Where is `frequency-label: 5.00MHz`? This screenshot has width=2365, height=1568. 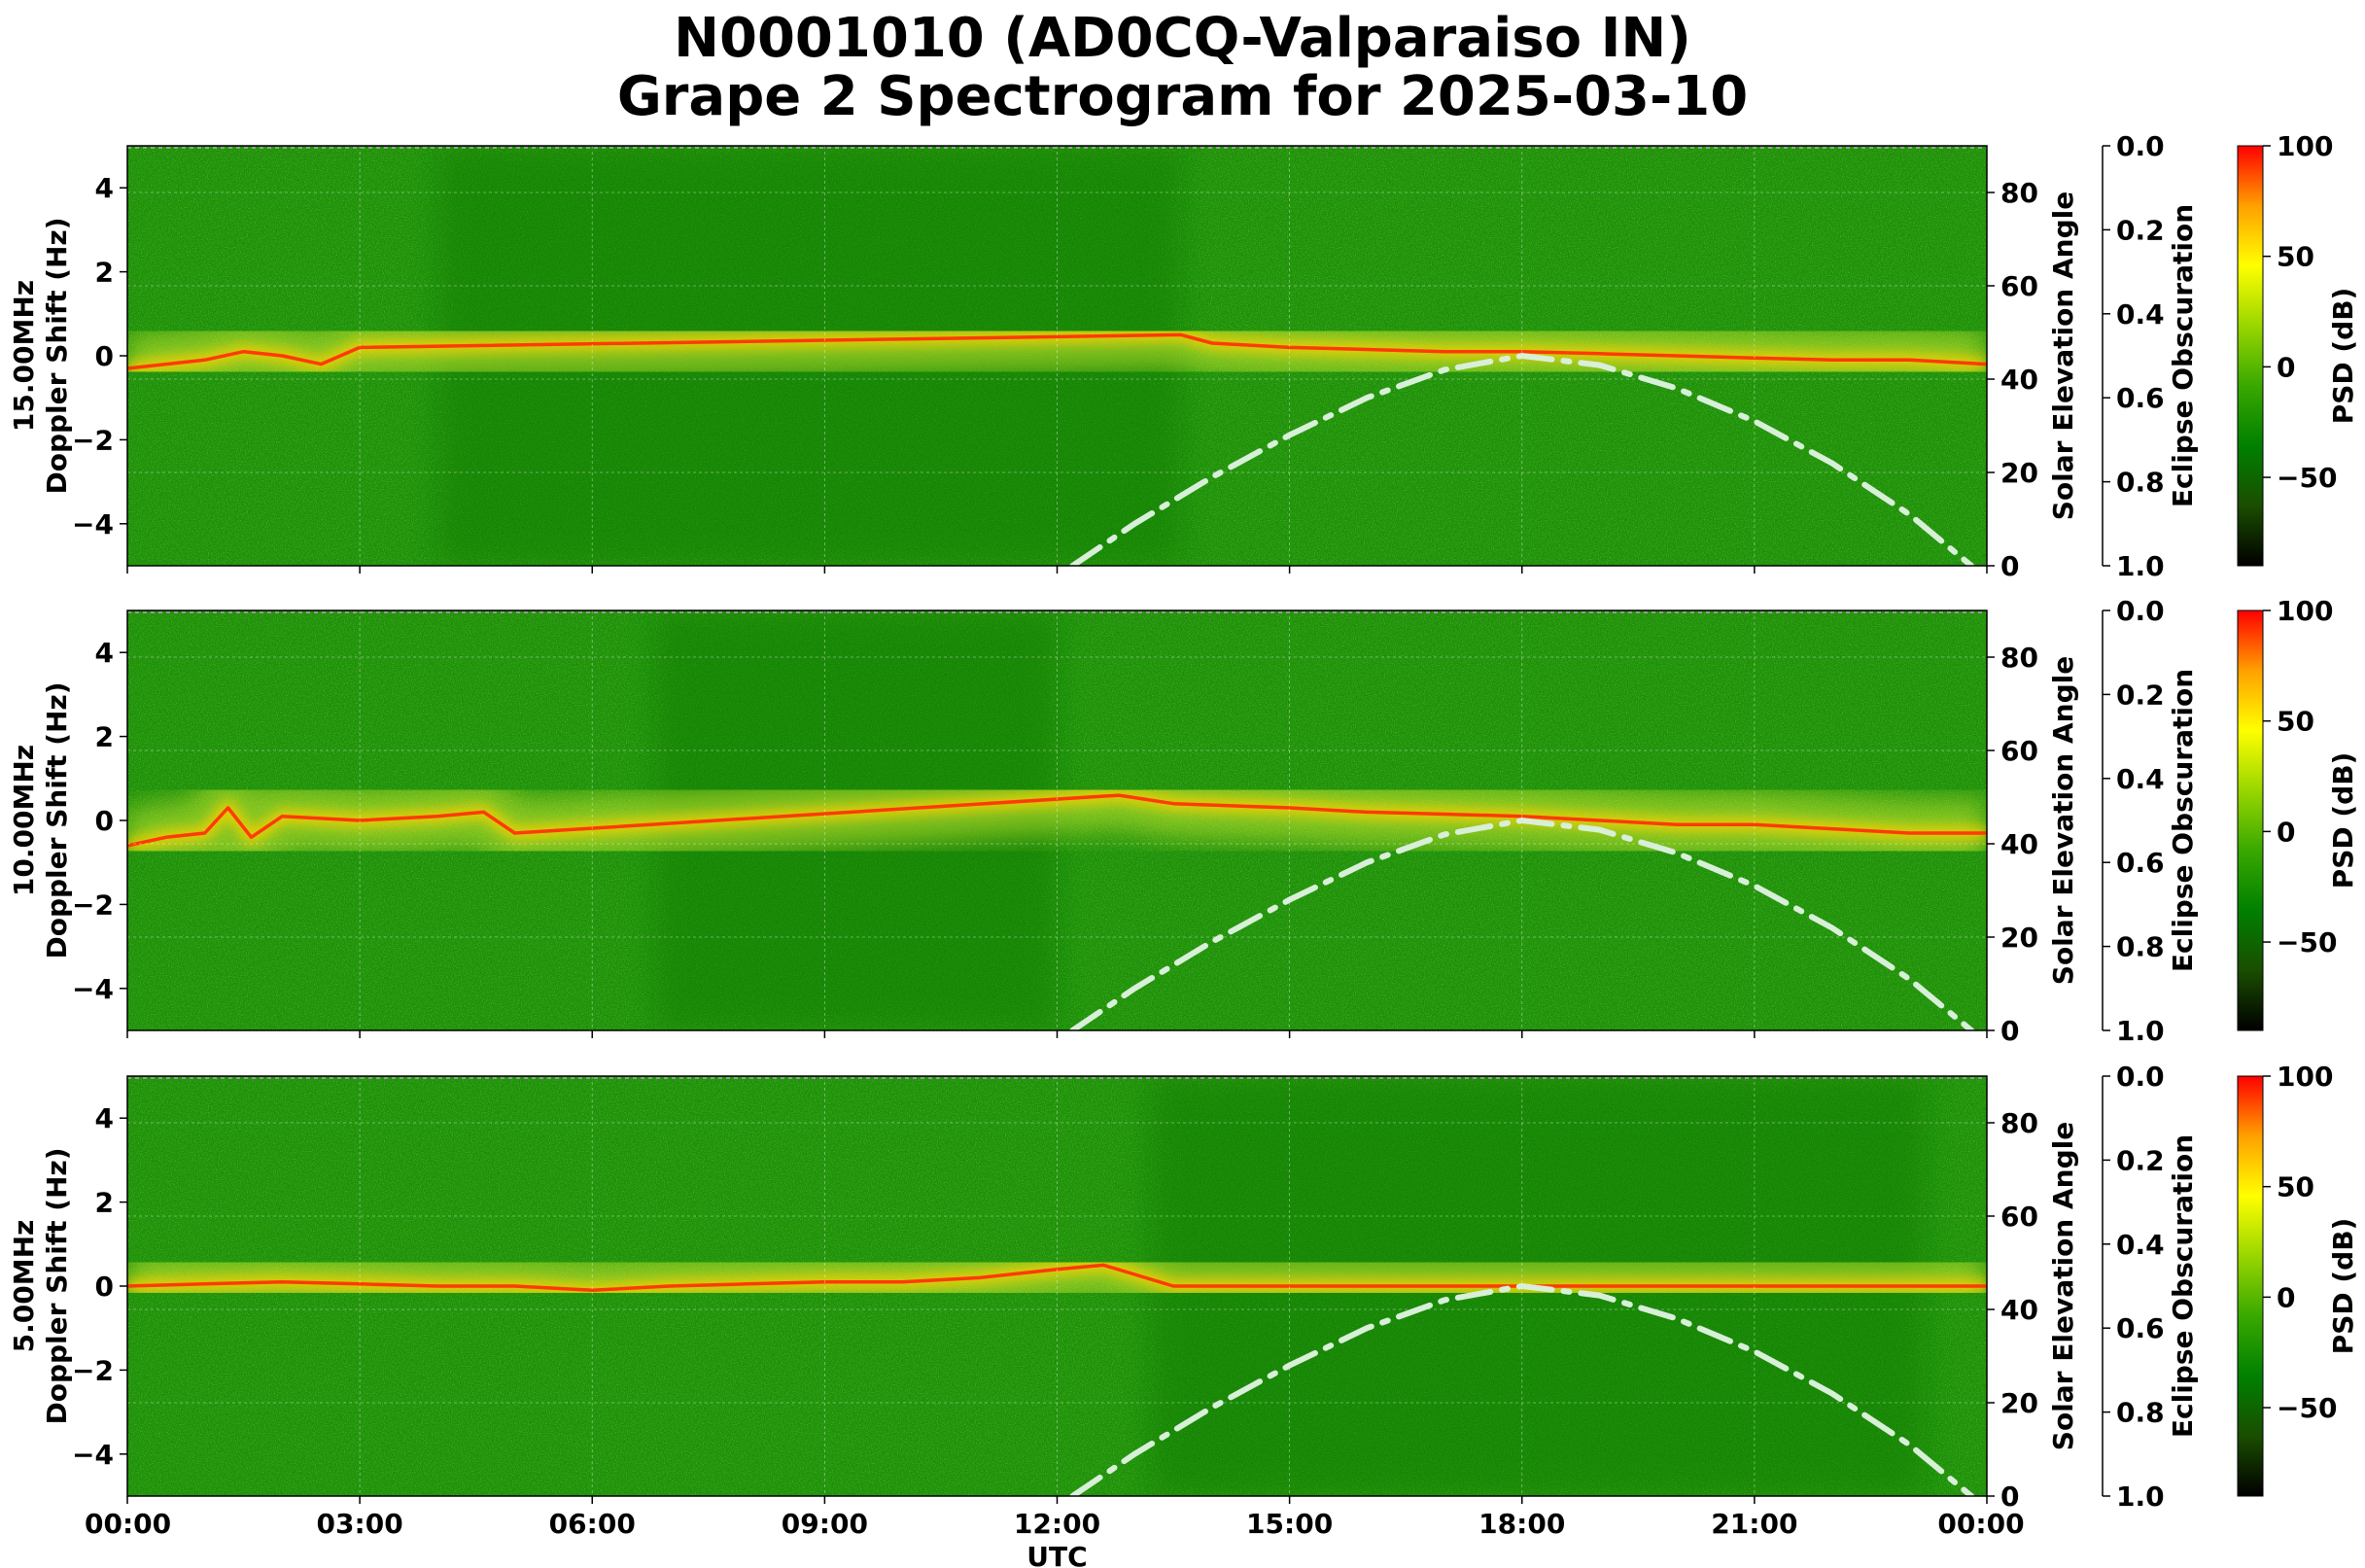 frequency-label: 5.00MHz is located at coordinates (24, 1286).